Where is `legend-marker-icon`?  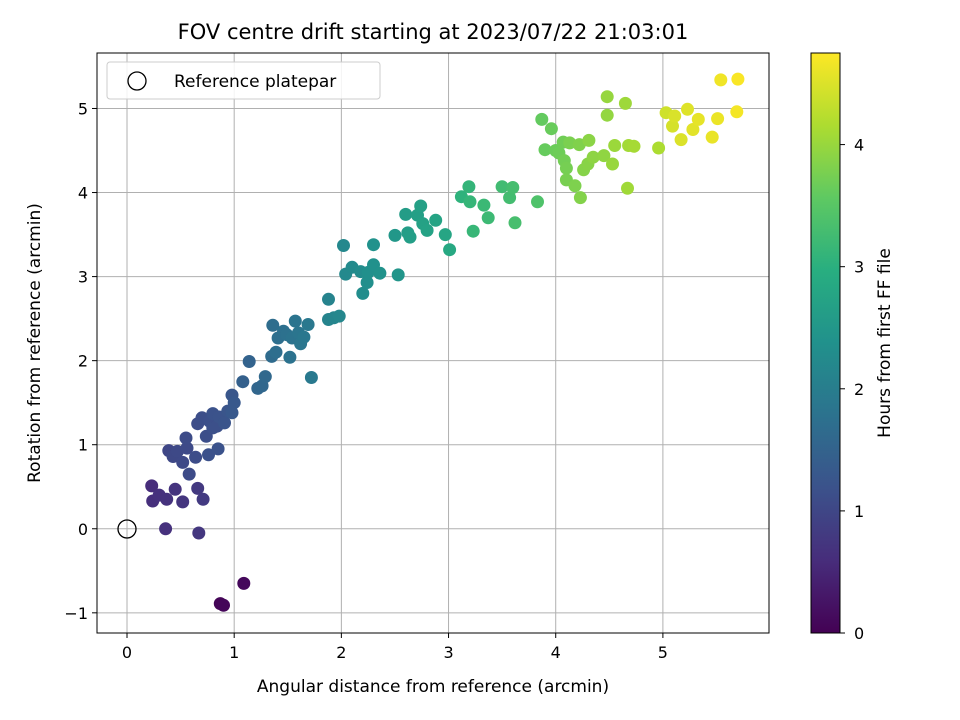 legend-marker-icon is located at coordinates (137, 81).